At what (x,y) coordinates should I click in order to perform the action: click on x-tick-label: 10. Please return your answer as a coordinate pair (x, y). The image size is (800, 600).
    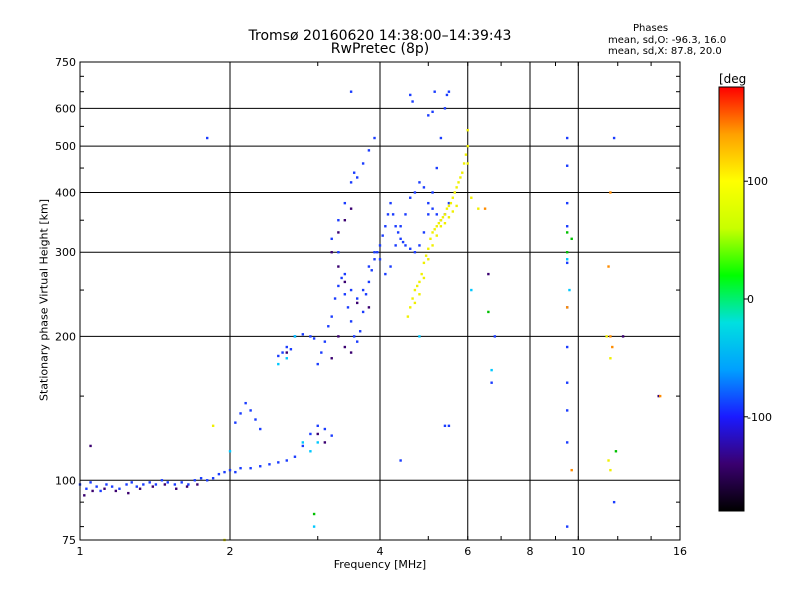
    Looking at the image, I should click on (578, 551).